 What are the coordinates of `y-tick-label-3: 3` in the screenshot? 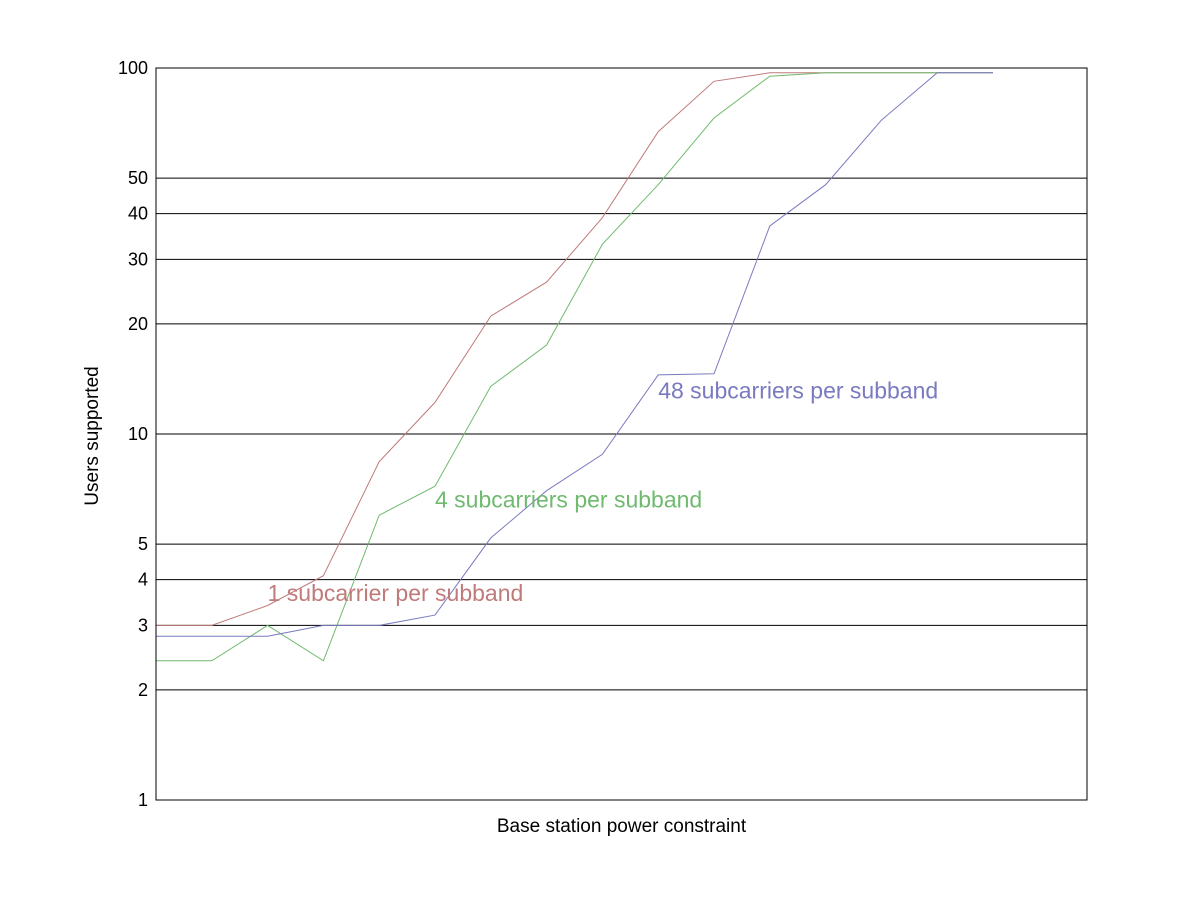 It's located at (143, 625).